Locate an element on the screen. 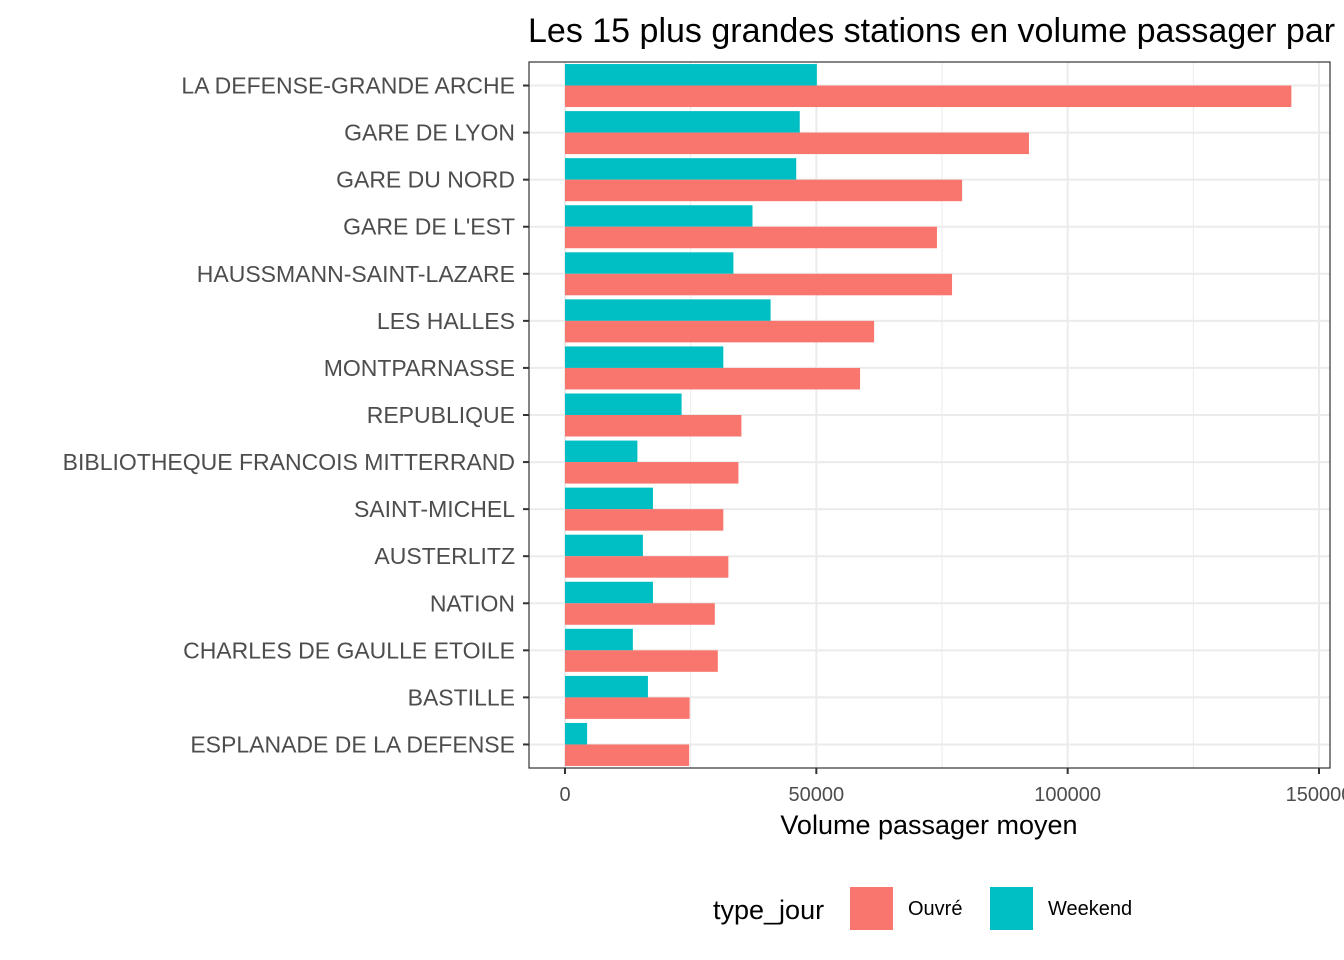 Image resolution: width=1344 pixels, height=960 pixels. x-tick-label: 0 is located at coordinates (564, 795).